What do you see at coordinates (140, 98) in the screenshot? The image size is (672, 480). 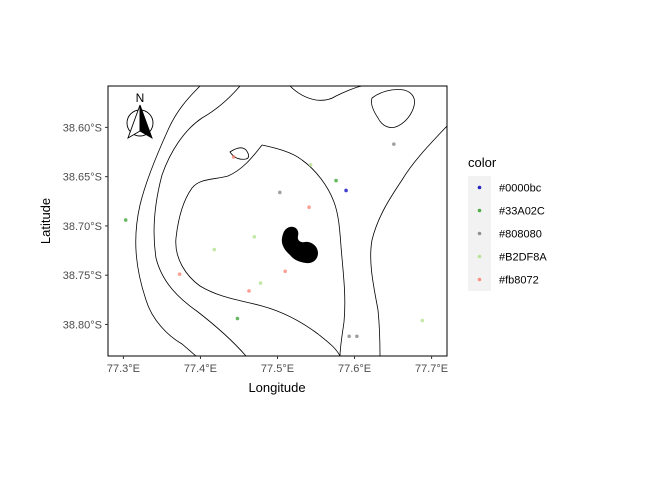 I see `north-arrow-label: N` at bounding box center [140, 98].